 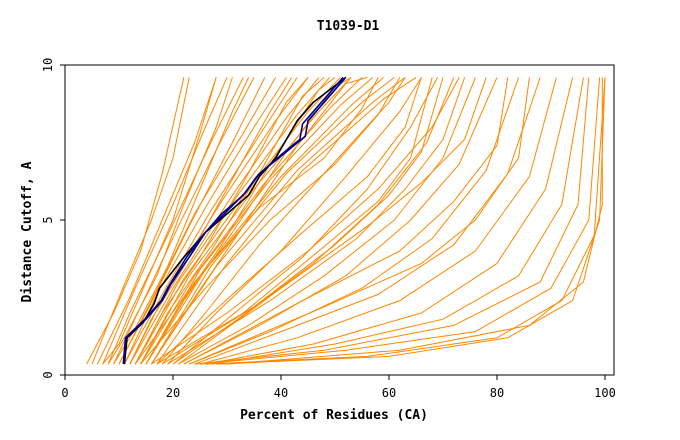 I want to click on x-tick-label: 20, so click(x=173, y=393).